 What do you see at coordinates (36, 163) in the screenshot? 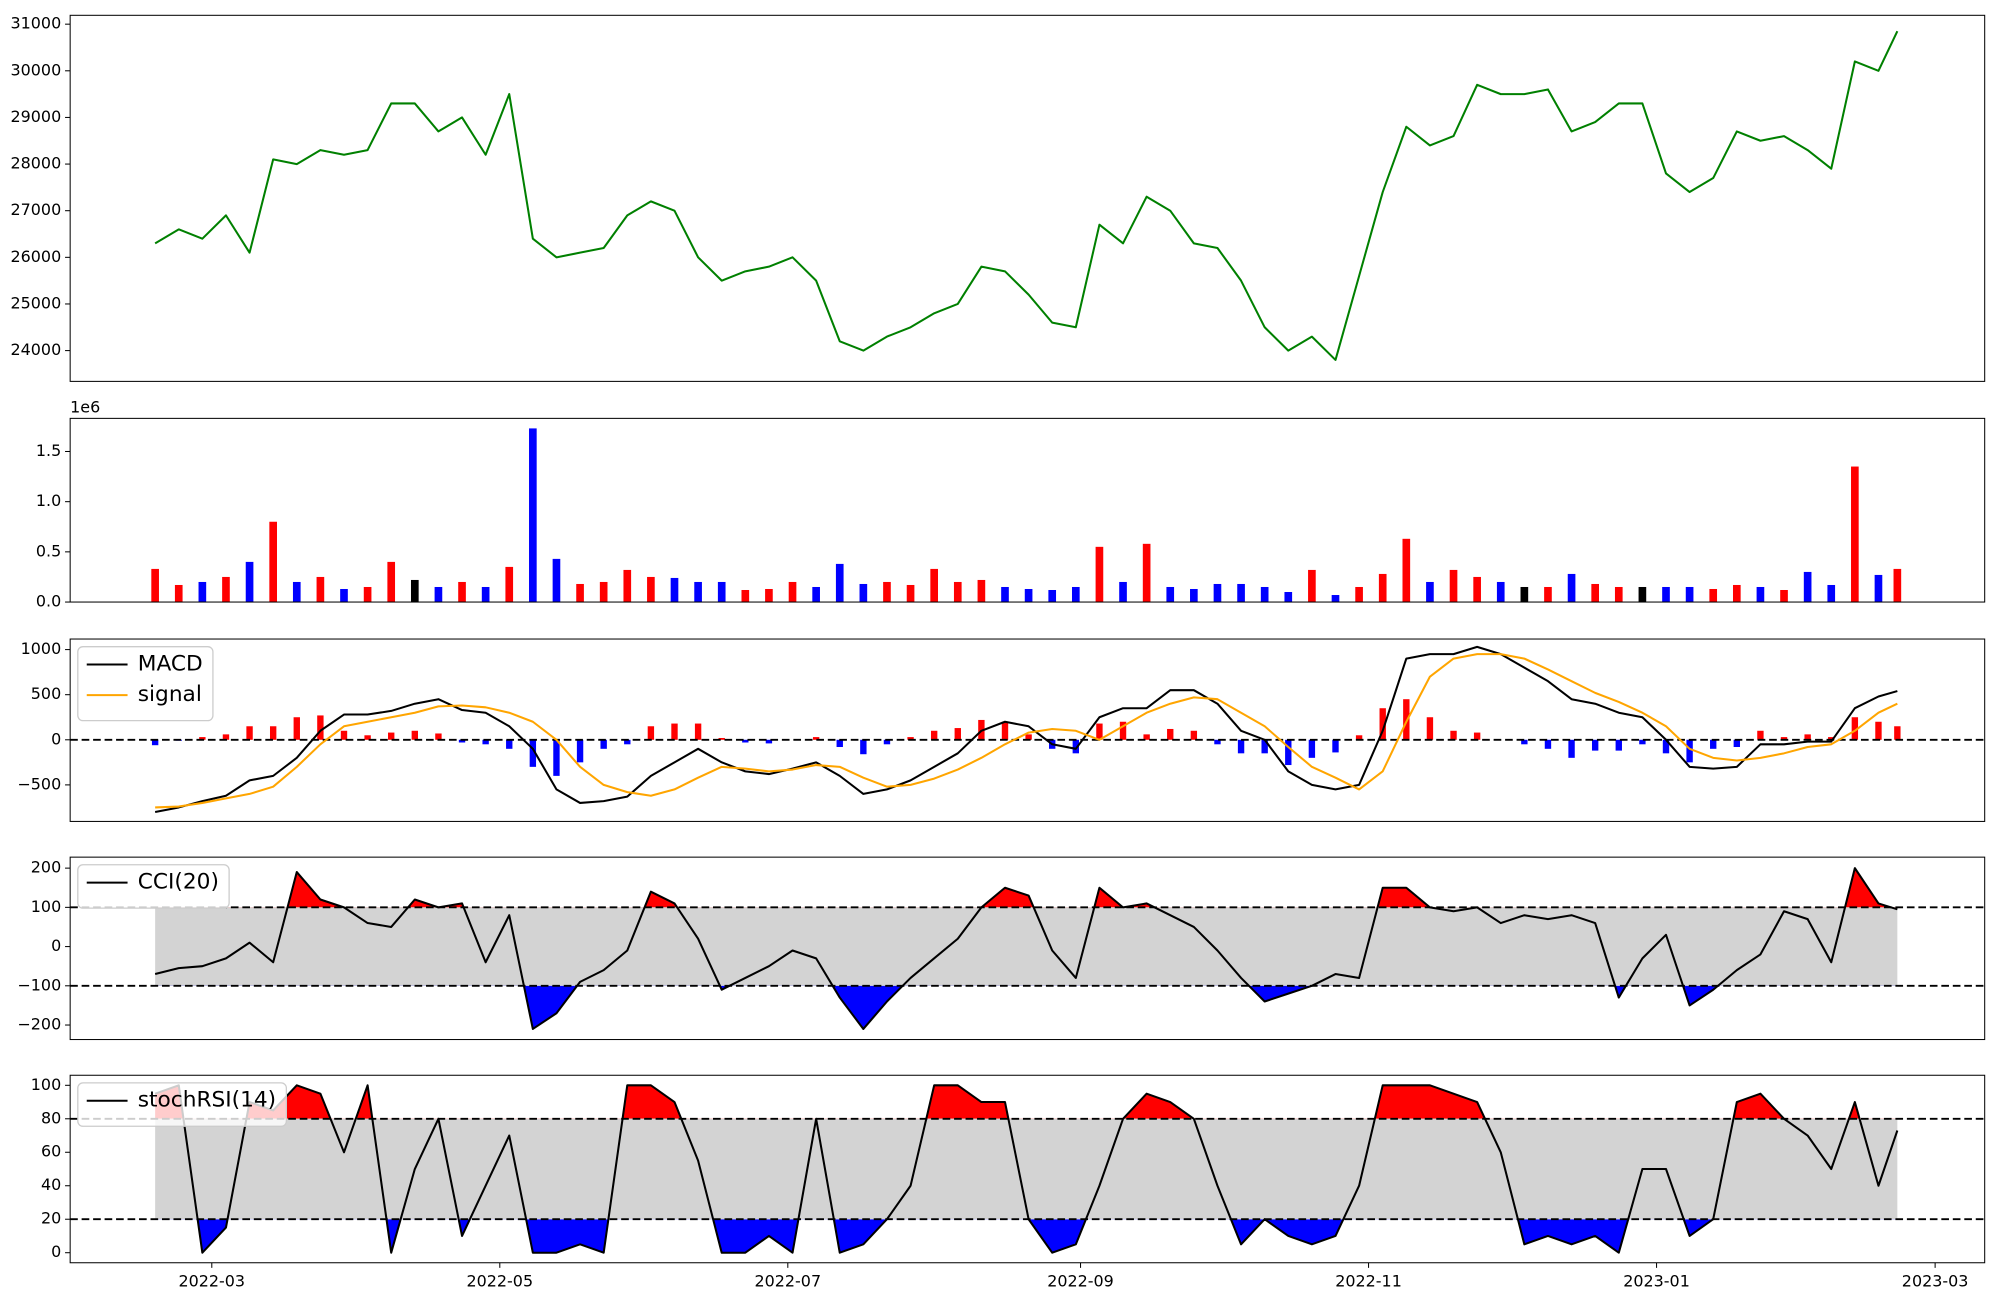
I see `y-tick-label: 28000` at bounding box center [36, 163].